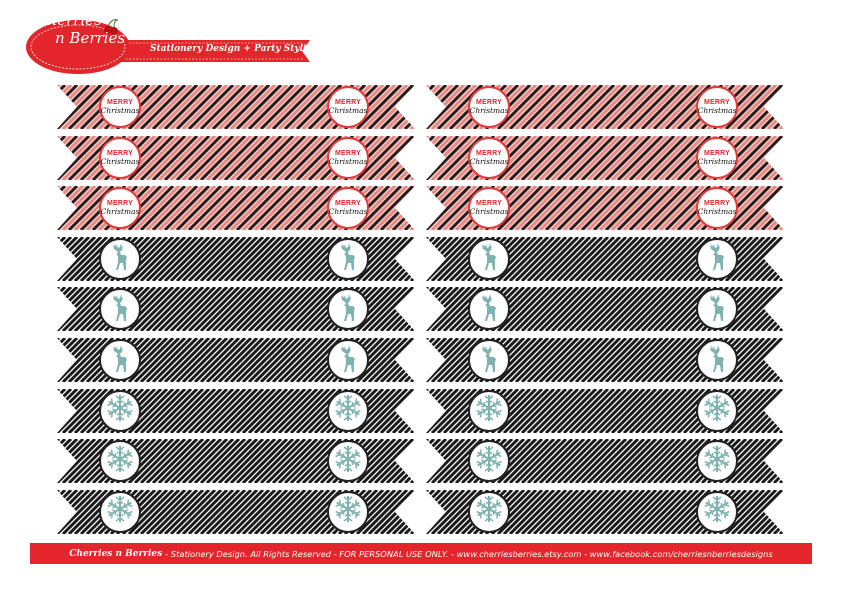 The height and width of the screenshot is (595, 842). I want to click on logo-text: n Berries, so click(90, 38).